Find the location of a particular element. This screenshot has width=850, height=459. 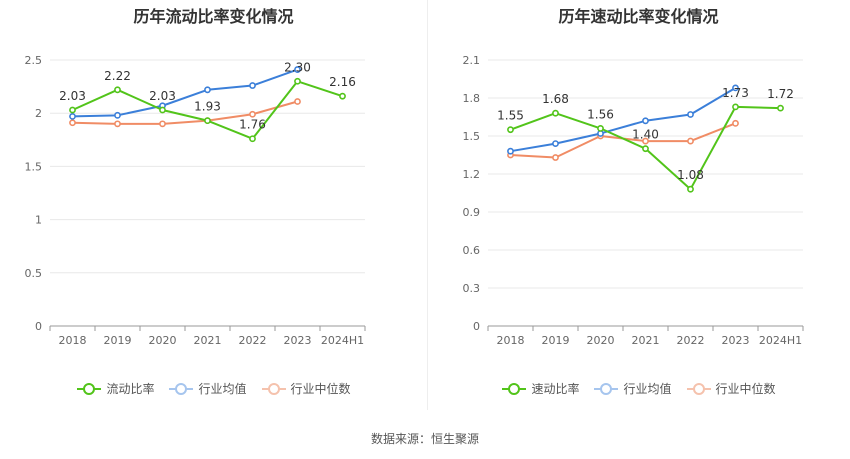

chart-title: 历年速动比率变化情况 is located at coordinates (638, 16).